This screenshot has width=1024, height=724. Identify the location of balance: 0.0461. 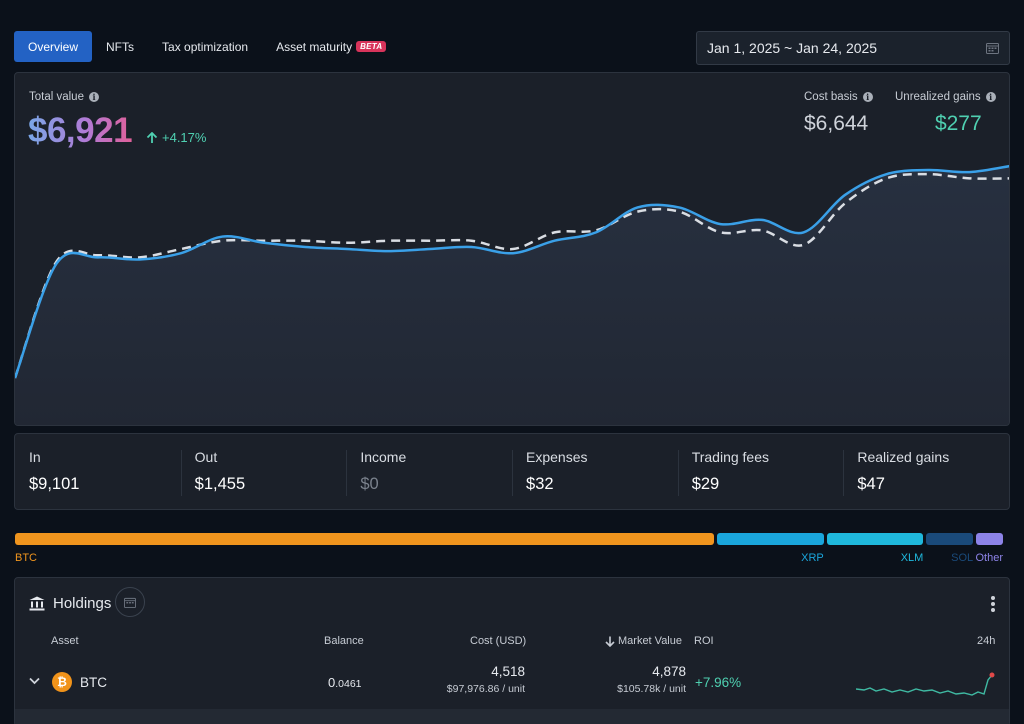
(345, 682).